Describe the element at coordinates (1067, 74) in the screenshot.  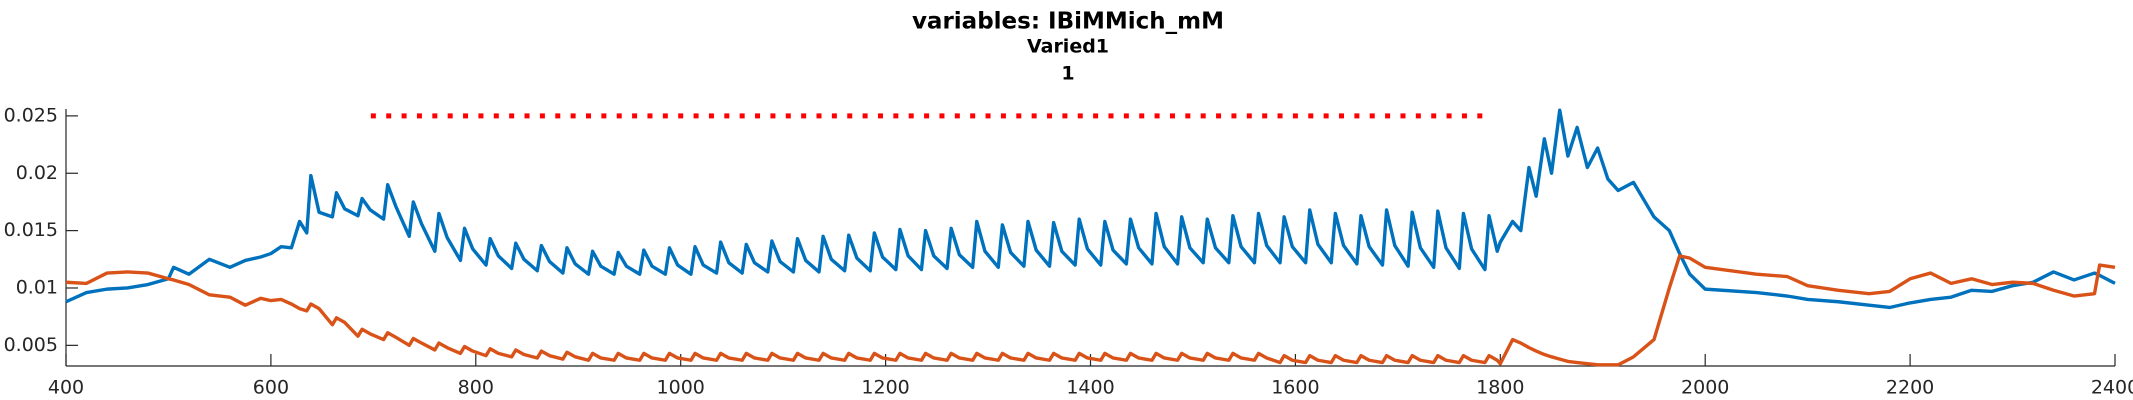
I see `chart-subtitle: 1` at that location.